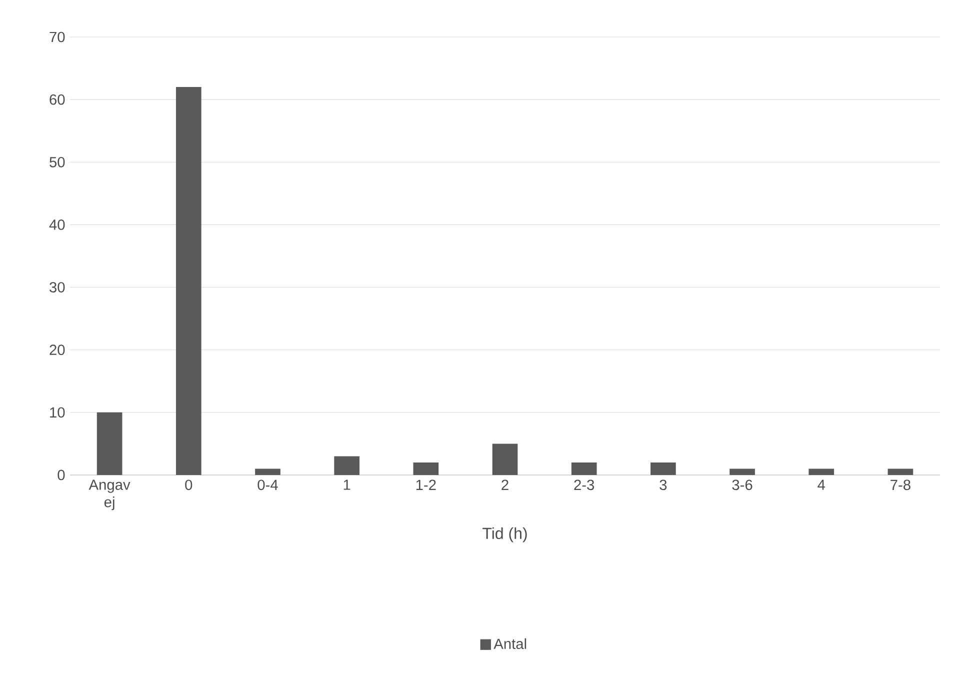 The width and height of the screenshot is (956, 677). What do you see at coordinates (57, 350) in the screenshot?
I see `y-tick-label: 20` at bounding box center [57, 350].